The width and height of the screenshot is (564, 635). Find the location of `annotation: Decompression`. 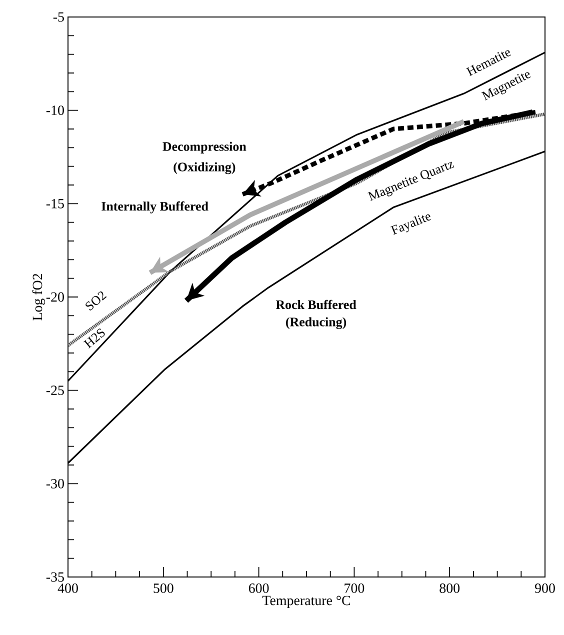

annotation: Decompression is located at coordinates (204, 148).